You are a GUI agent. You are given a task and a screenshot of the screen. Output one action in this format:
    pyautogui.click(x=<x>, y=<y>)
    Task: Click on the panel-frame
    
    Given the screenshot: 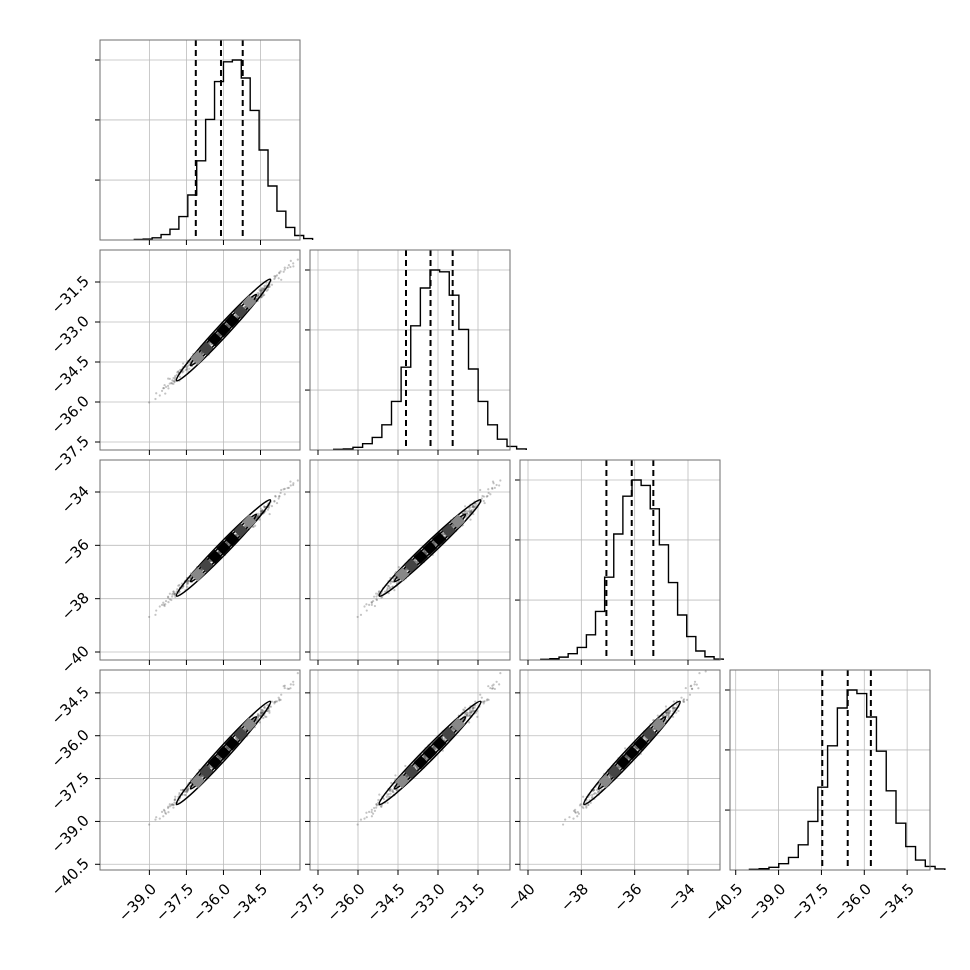 What is the action you would take?
    pyautogui.click(x=200, y=140)
    